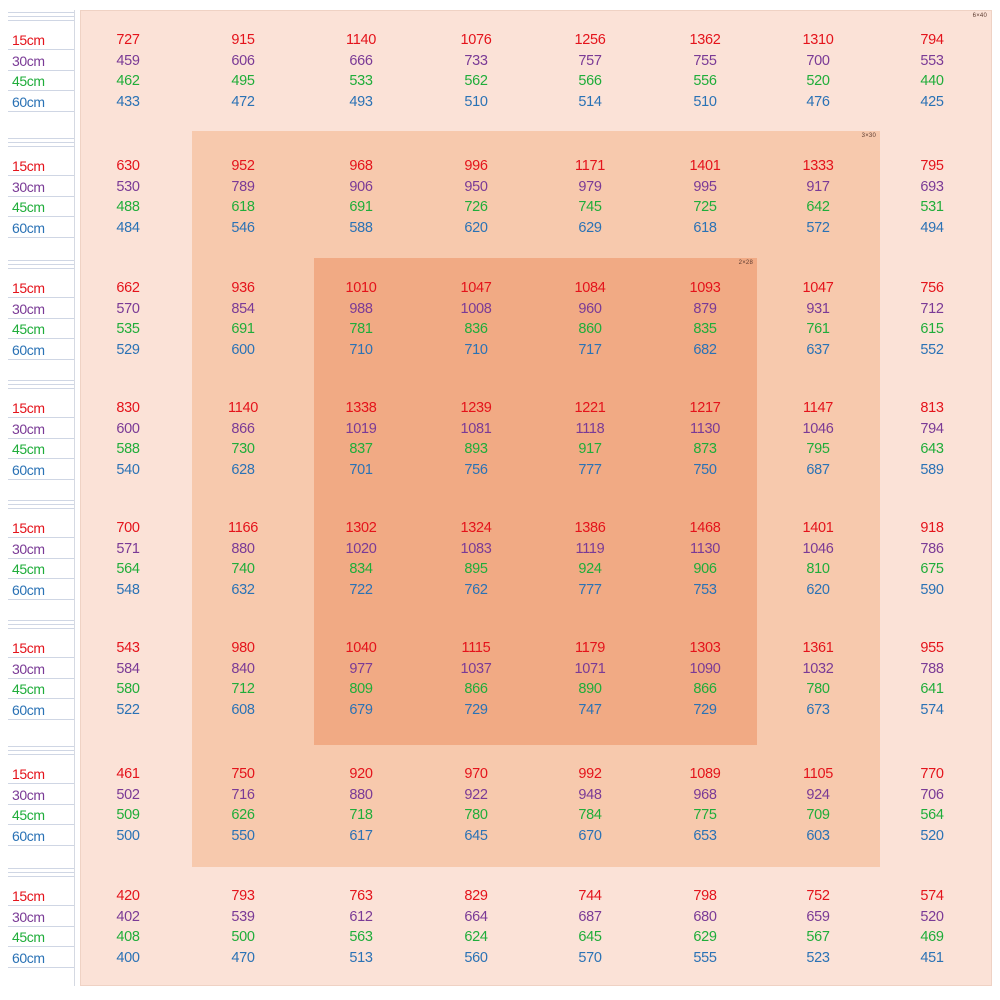  What do you see at coordinates (128, 207) in the screenshot?
I see `cell-value-r2-c1-45cm: 488` at bounding box center [128, 207].